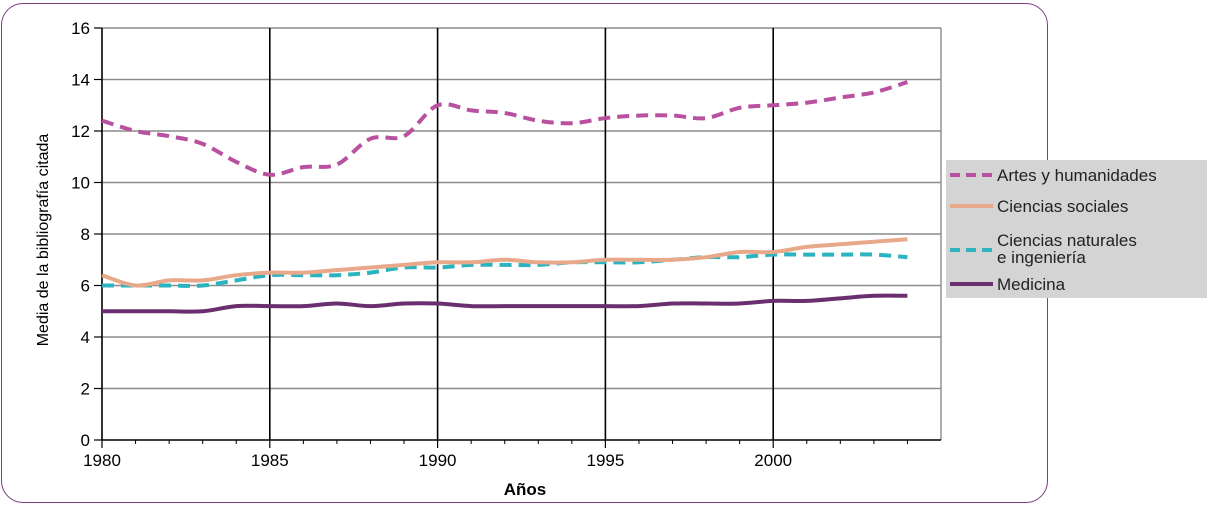 This screenshot has width=1207, height=508. What do you see at coordinates (1062, 206) in the screenshot?
I see `legend-label: Ciencias sociales` at bounding box center [1062, 206].